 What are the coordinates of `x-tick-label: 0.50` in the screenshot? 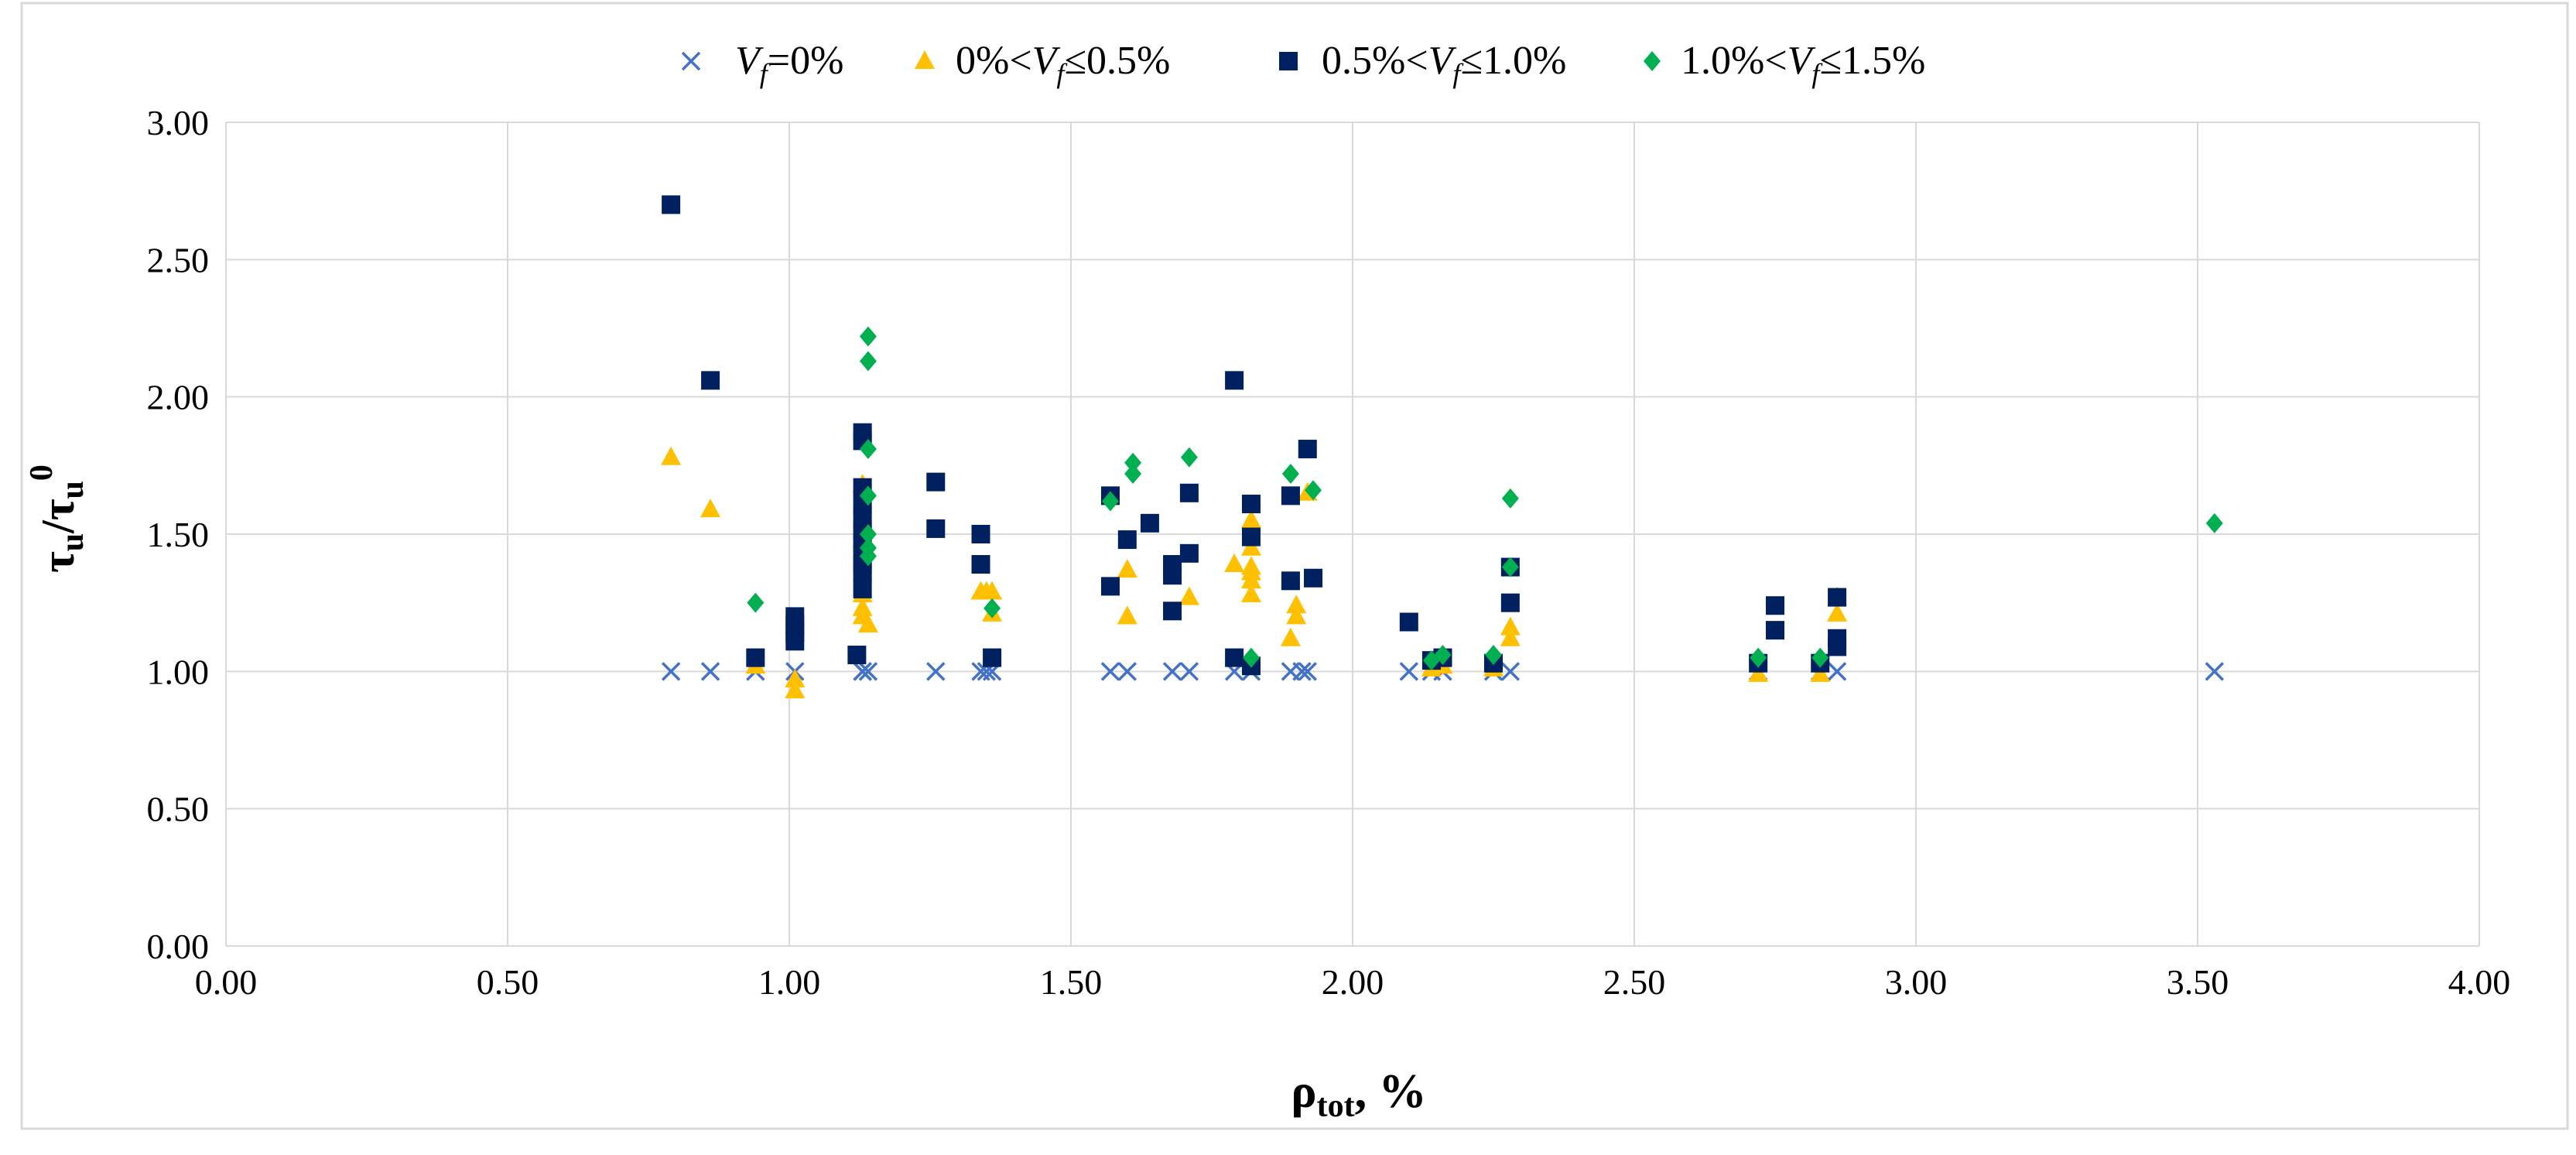 It's located at (508, 982).